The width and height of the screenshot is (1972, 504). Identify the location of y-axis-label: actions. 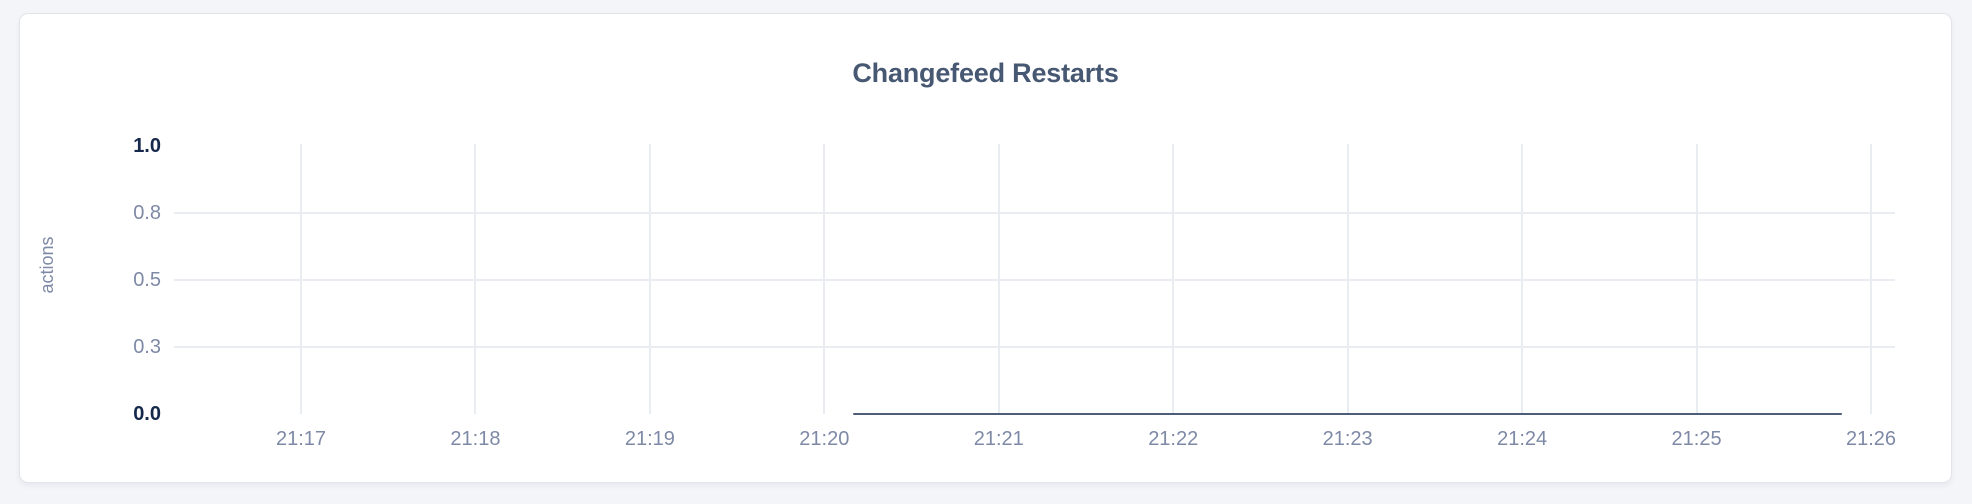
(47, 265).